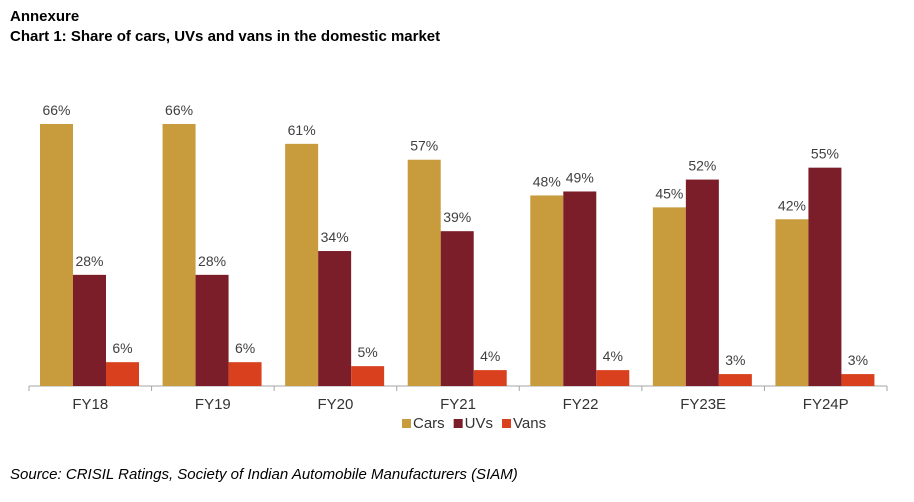  What do you see at coordinates (792, 302) in the screenshot?
I see `bar-cars-fy24p` at bounding box center [792, 302].